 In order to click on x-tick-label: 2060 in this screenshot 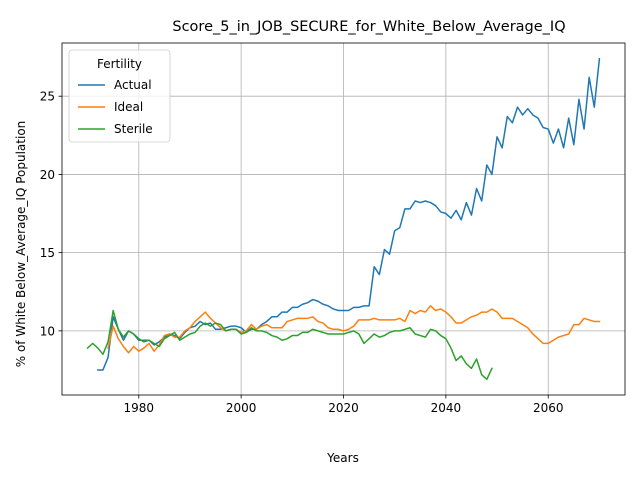, I will do `click(548, 408)`.